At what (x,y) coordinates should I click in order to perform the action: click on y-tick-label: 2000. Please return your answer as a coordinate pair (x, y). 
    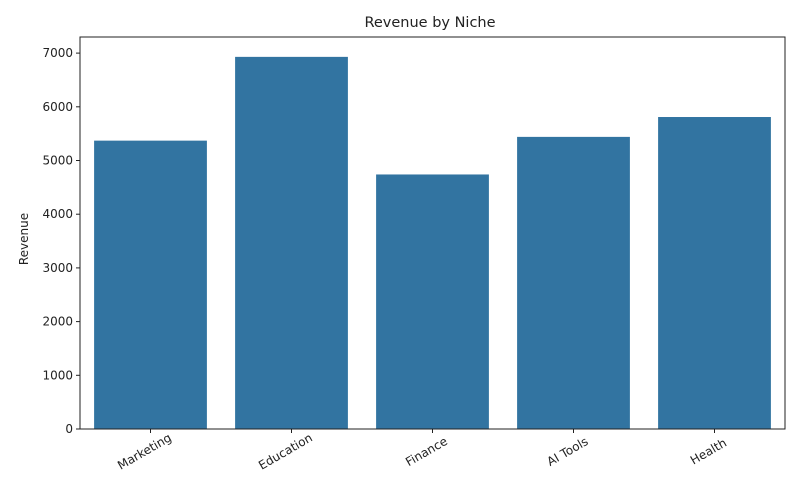
    Looking at the image, I should click on (57, 322).